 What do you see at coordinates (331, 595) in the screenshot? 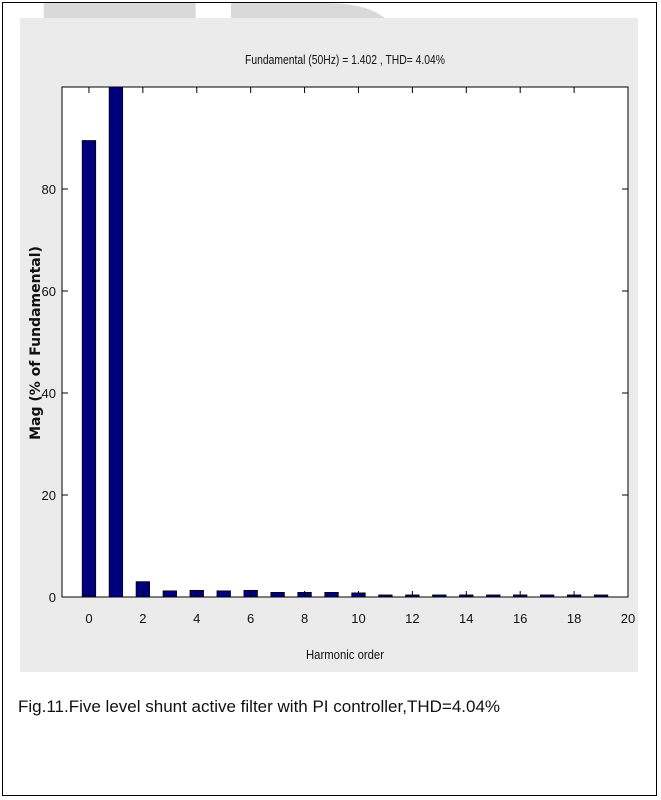
I see `bar-h9` at bounding box center [331, 595].